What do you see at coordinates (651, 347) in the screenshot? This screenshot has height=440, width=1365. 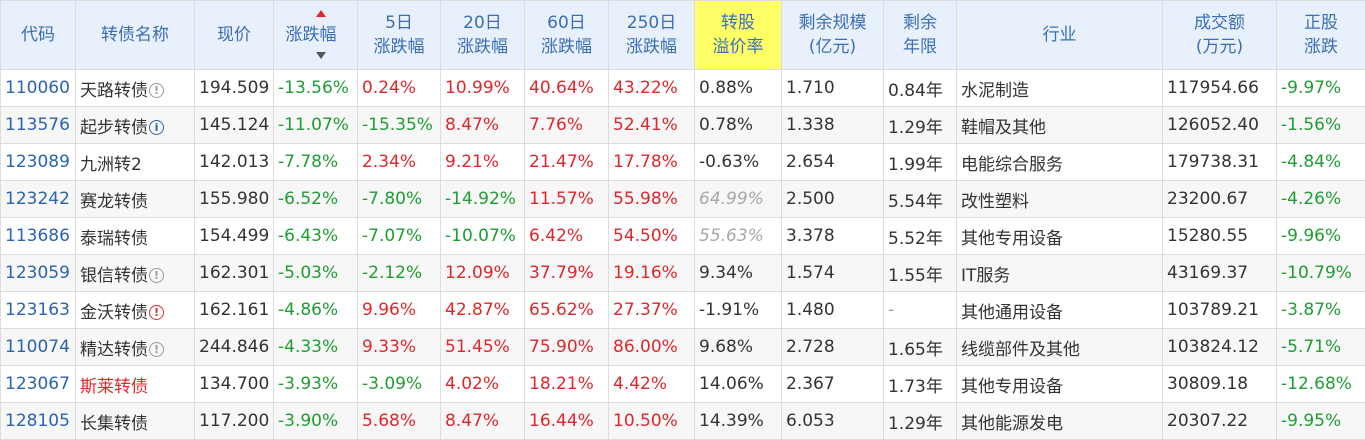 I see `cell-chg250: 86.00%` at bounding box center [651, 347].